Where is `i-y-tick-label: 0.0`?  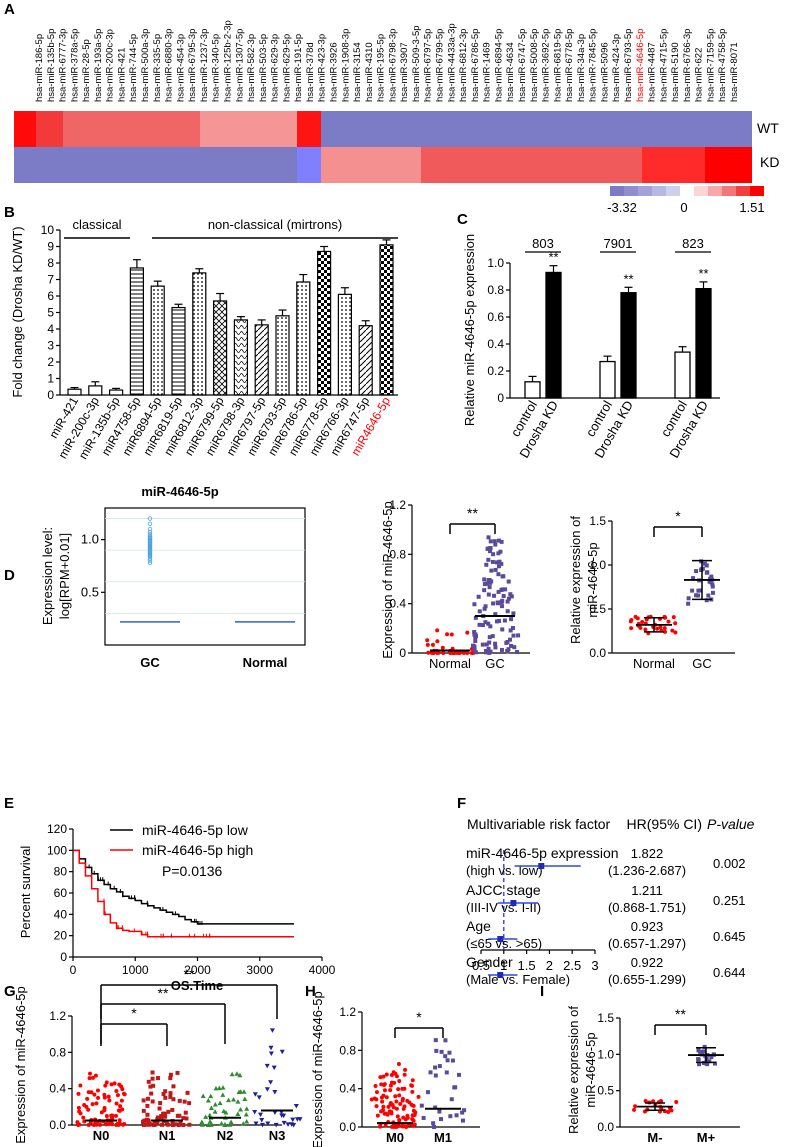 i-y-tick-label: 0.0 is located at coordinates (605, 1127).